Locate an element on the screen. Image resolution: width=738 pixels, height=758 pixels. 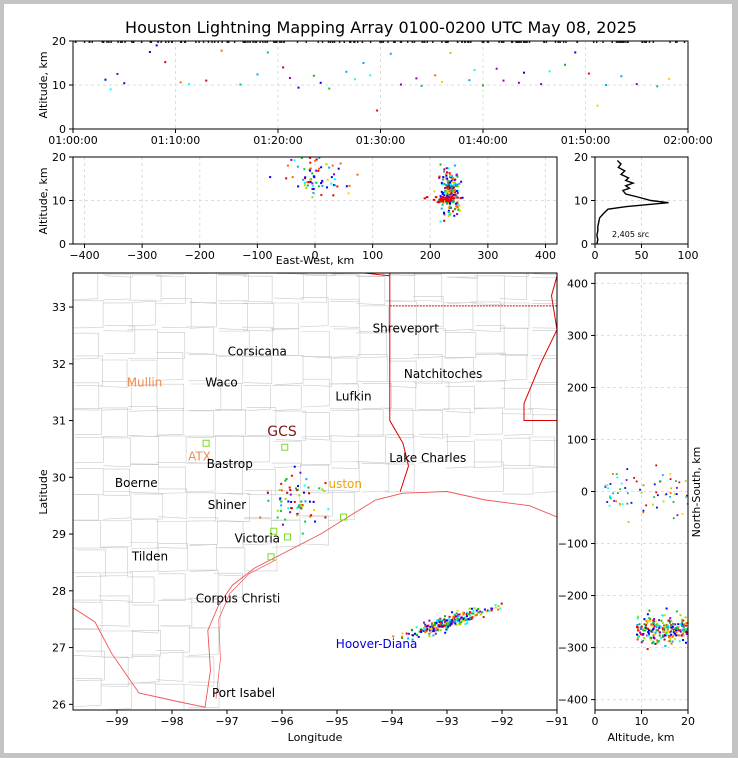
y-tick-label: 100 is located at coordinates (577, 439).